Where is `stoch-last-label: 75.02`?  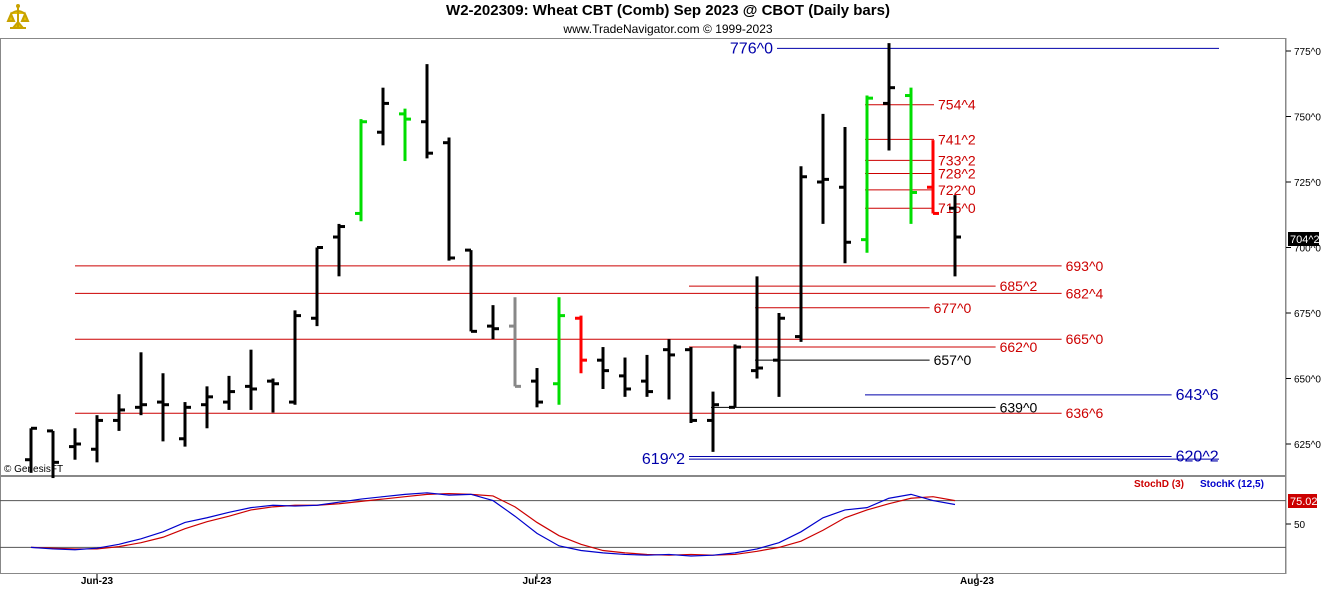 stoch-last-label: 75.02 is located at coordinates (1304, 502).